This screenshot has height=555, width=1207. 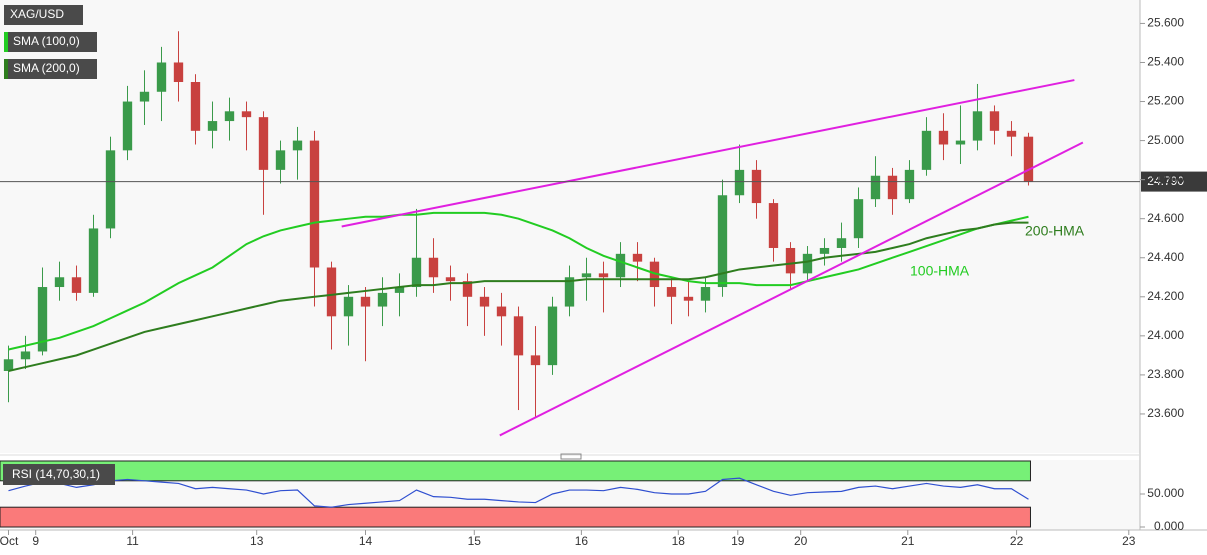 What do you see at coordinates (1129, 541) in the screenshot?
I see `x-tick-label: 23` at bounding box center [1129, 541].